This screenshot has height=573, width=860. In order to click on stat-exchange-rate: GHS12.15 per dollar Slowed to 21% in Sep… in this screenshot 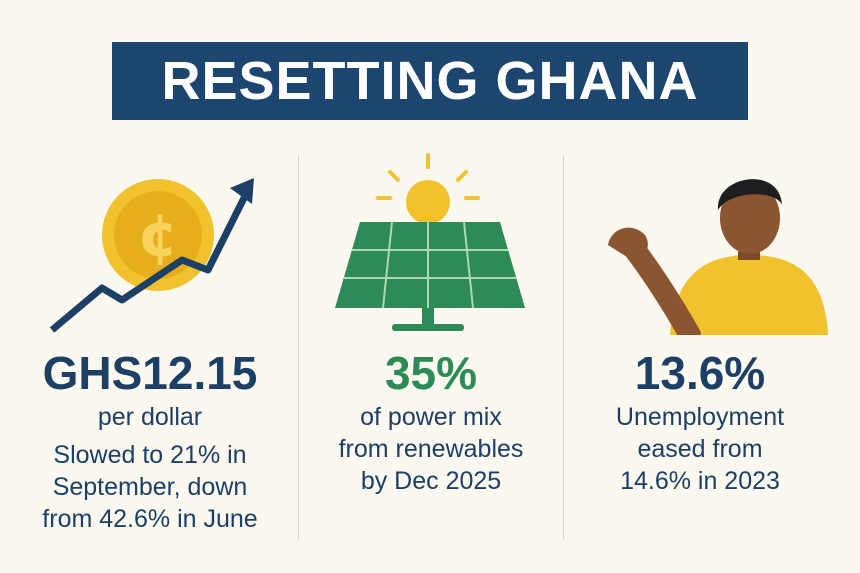, I will do `click(150, 440)`.